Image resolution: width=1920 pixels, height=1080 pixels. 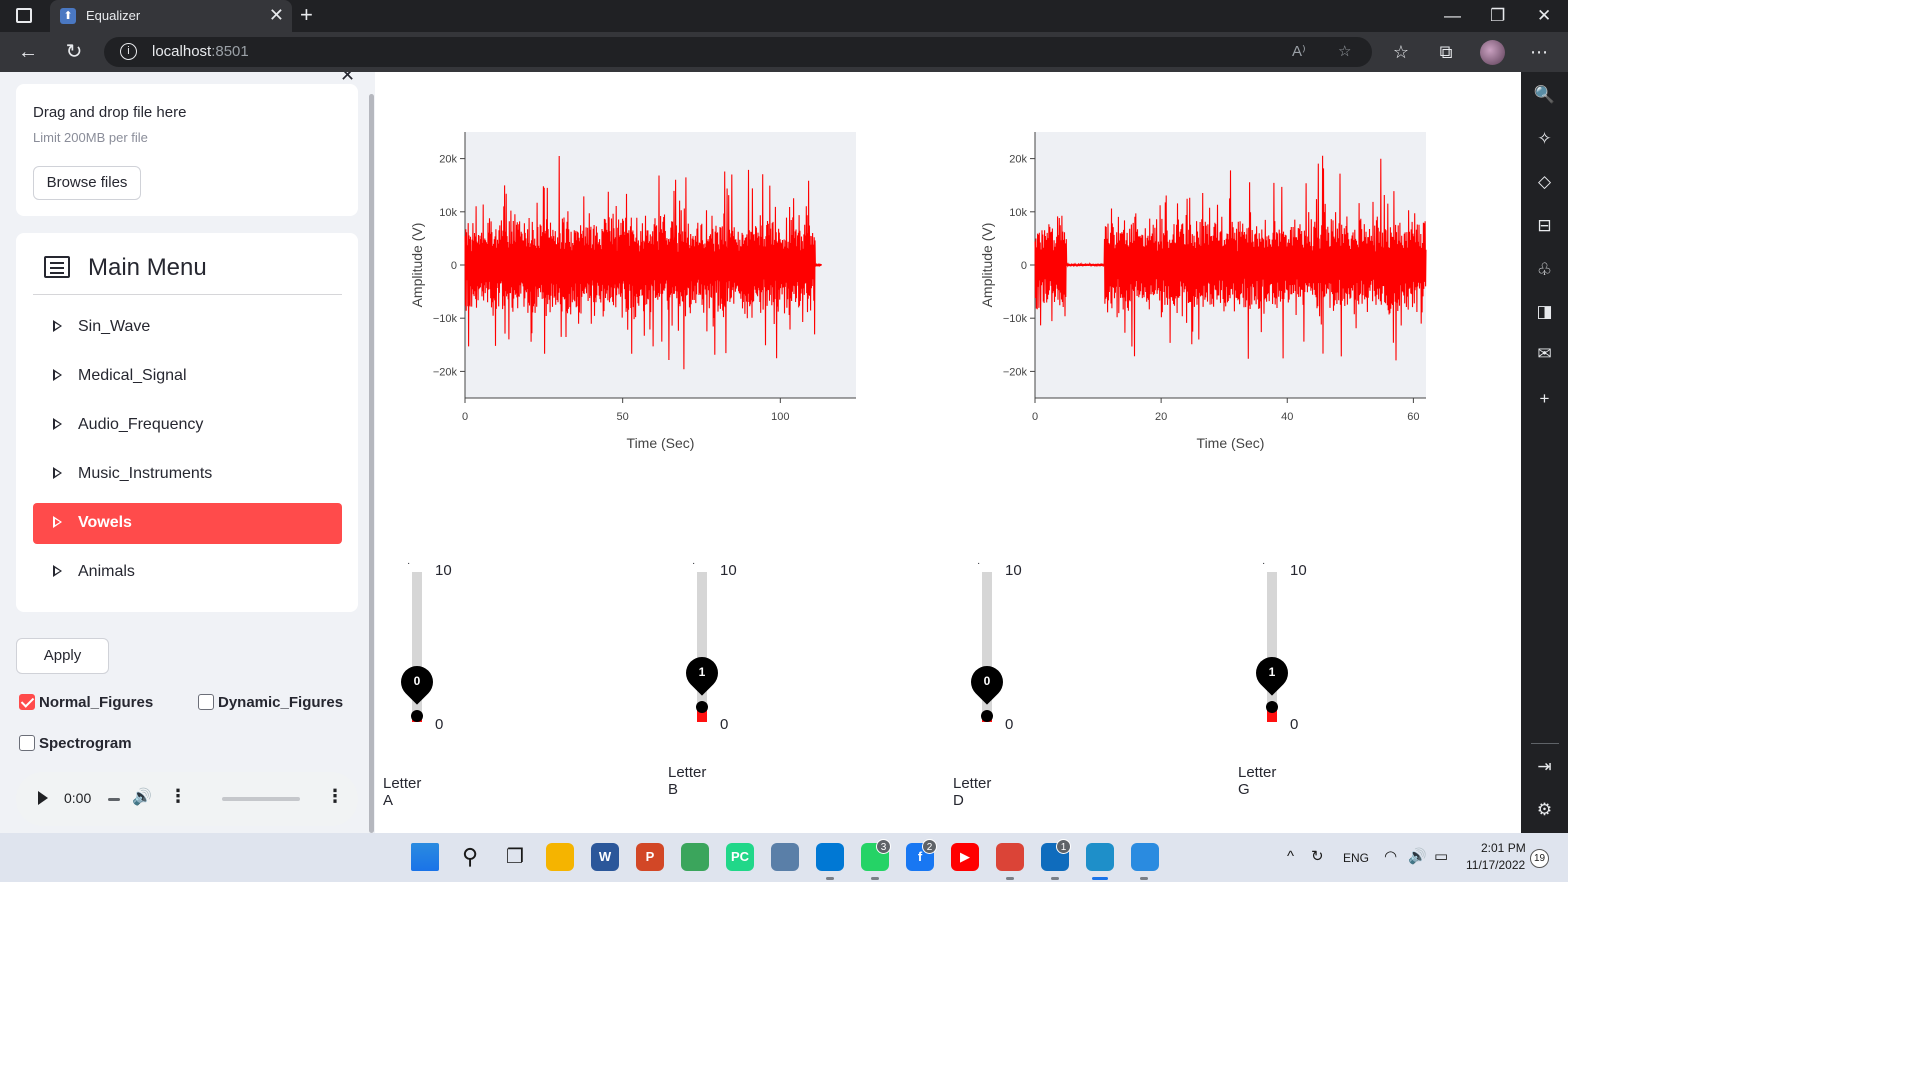 I want to click on signal-line, so click(x=1230, y=258).